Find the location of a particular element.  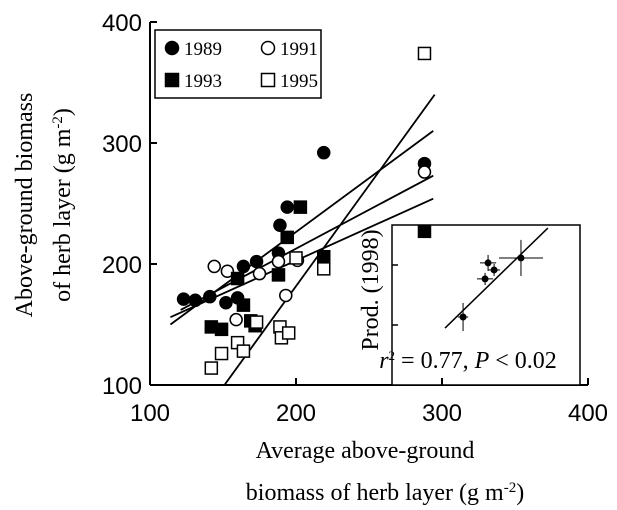

inset-annotation: r2 = 0.77, P < 0.02 is located at coordinates (468, 361).